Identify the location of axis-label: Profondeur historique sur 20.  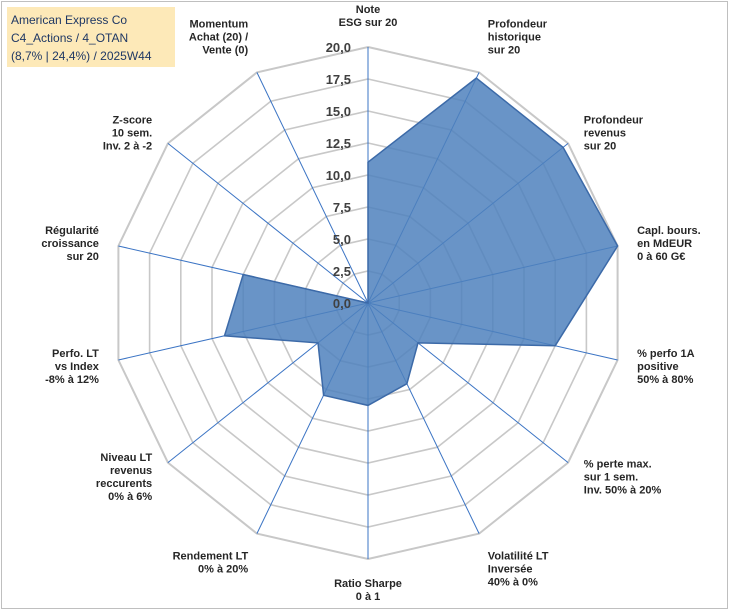
(518, 37).